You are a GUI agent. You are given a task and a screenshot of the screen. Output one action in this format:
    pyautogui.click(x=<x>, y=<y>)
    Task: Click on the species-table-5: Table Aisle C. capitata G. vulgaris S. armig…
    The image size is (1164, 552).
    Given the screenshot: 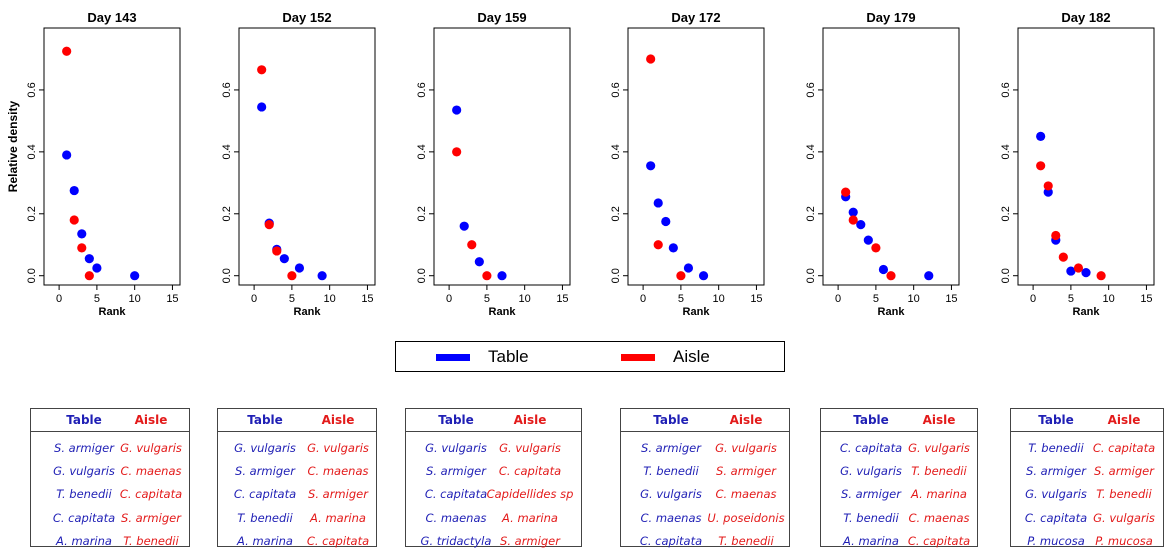 What is the action you would take?
    pyautogui.click(x=899, y=478)
    